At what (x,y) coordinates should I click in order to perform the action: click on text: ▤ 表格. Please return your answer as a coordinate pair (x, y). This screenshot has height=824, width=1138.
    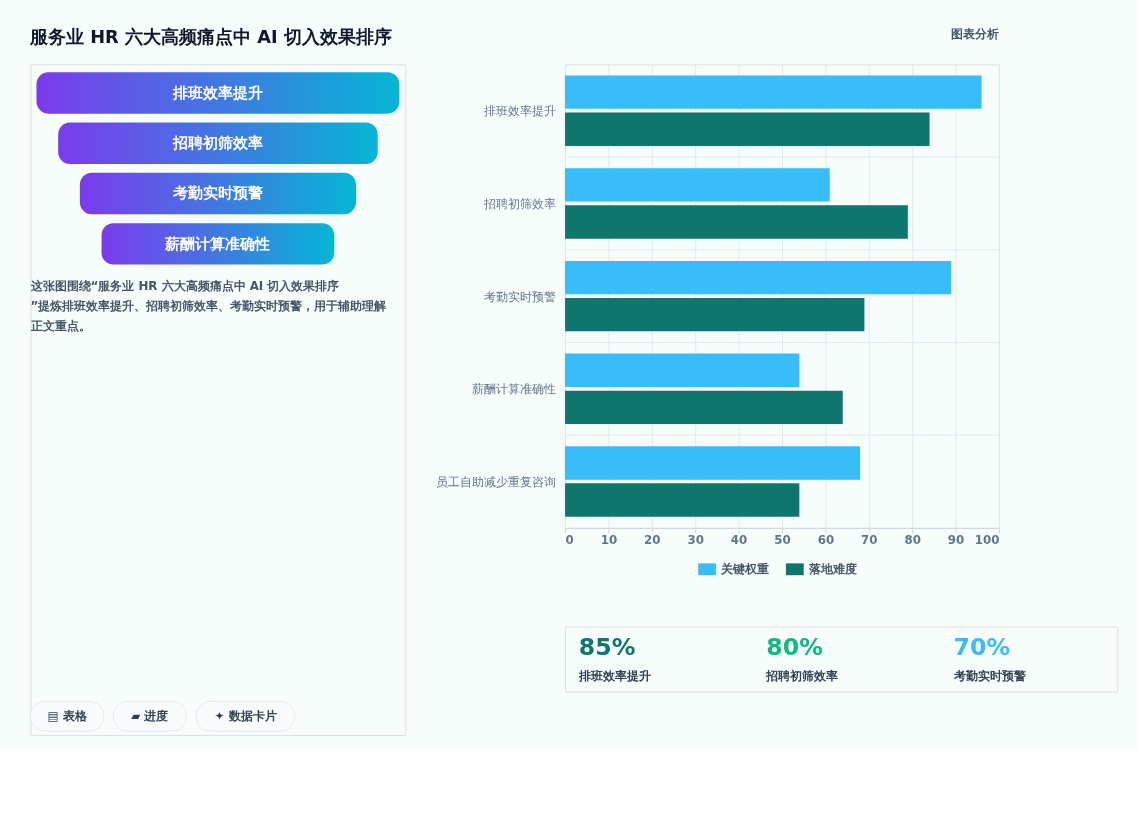
    Looking at the image, I should click on (67, 716).